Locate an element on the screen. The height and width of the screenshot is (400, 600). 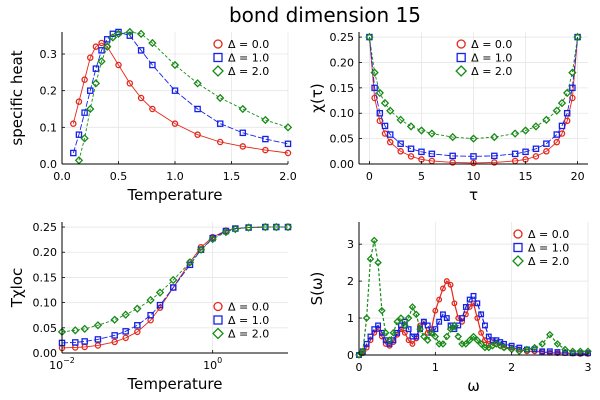
legend: Δ = 0.0Δ = 1.0Δ = 2.0 is located at coordinates (240, 321).